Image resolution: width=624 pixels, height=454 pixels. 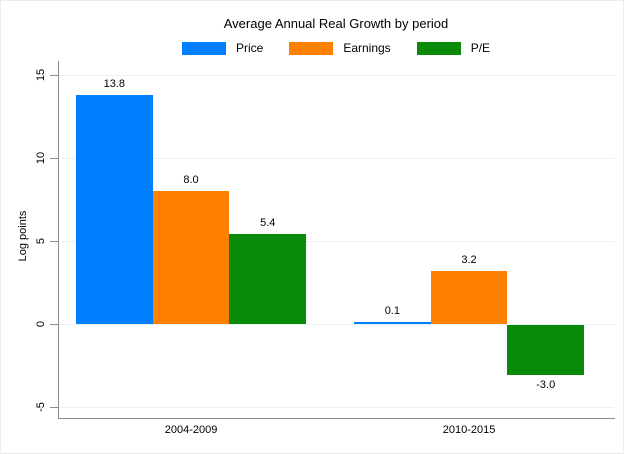 I want to click on x-category-label-2010-2015: 2010-2015, so click(x=469, y=430).